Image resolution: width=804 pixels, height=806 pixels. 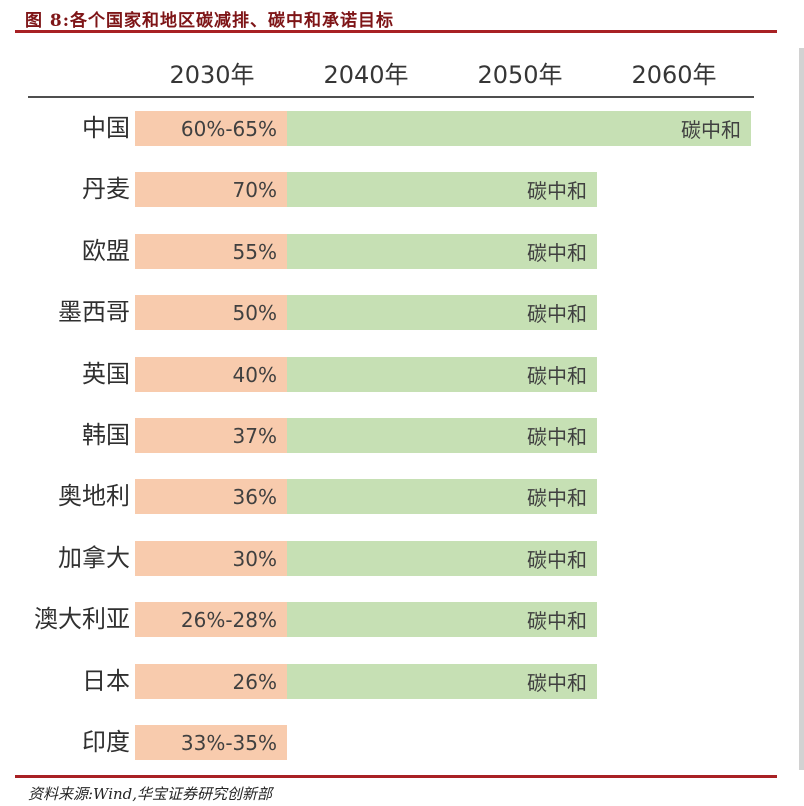 What do you see at coordinates (254, 681) in the screenshot?
I see `reduction-target-value: 26%` at bounding box center [254, 681].